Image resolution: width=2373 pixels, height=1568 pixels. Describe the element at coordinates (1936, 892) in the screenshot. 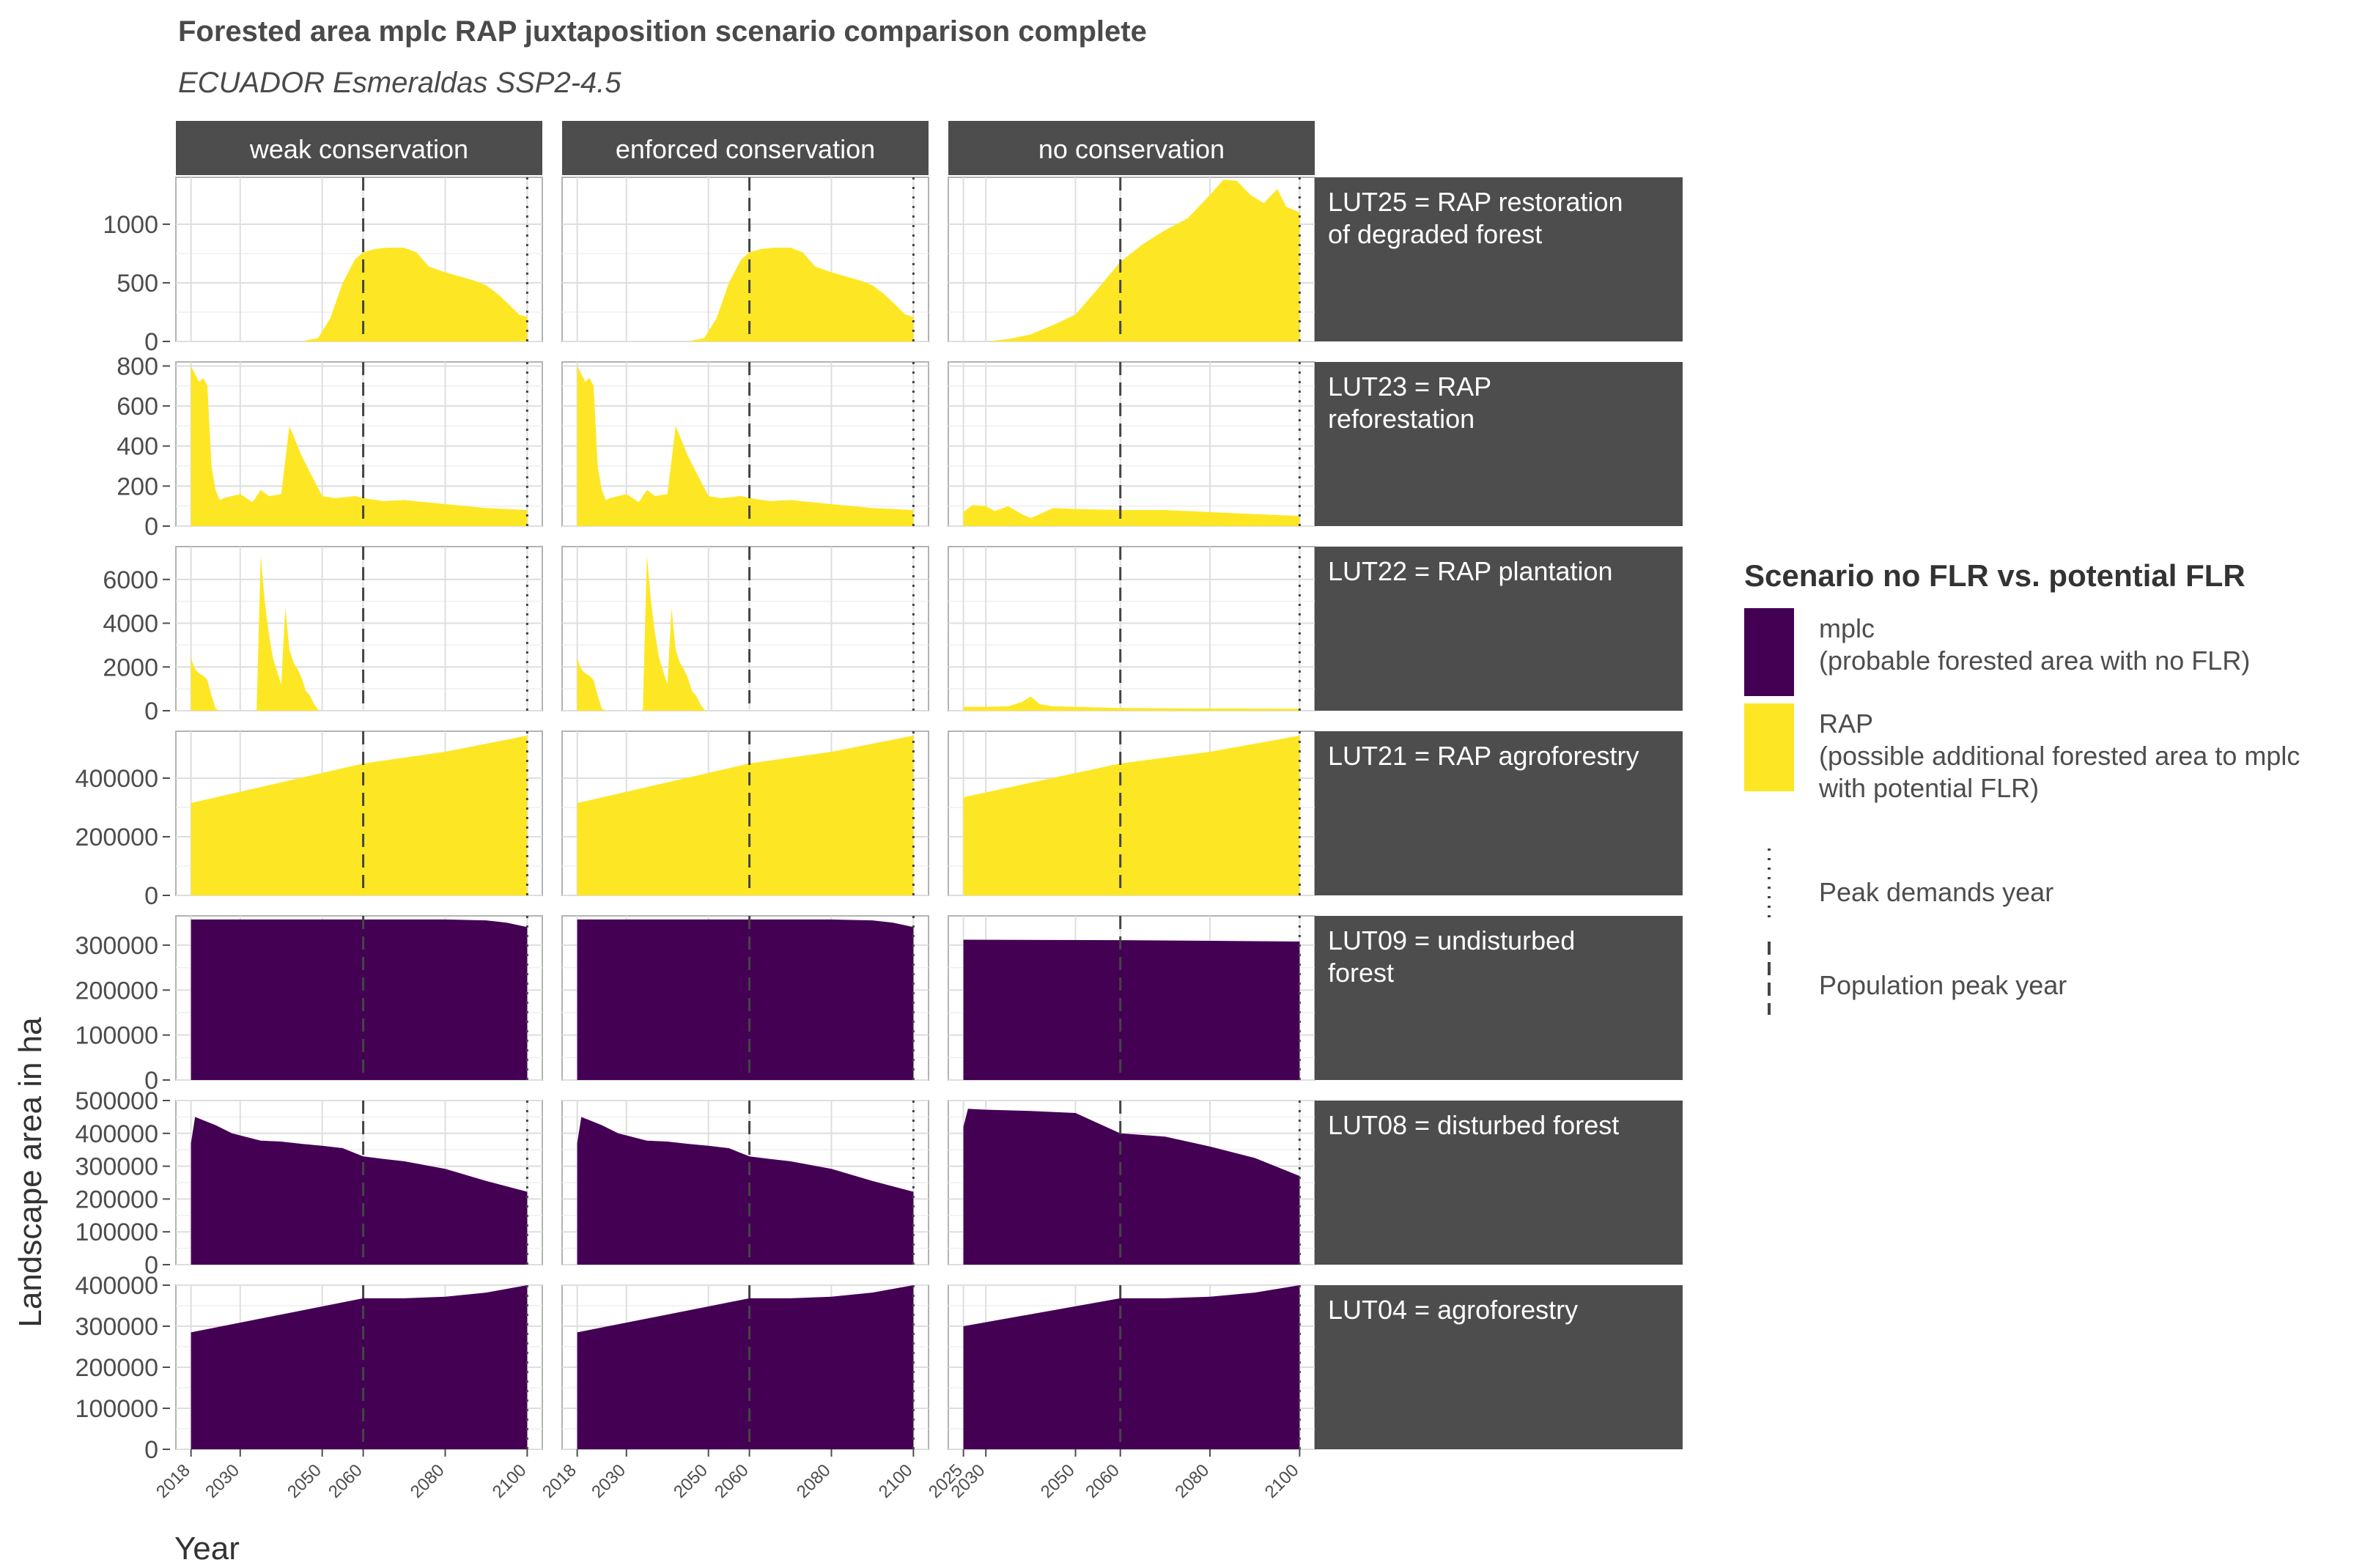

I see `legend-item-label: Peak demands year` at that location.